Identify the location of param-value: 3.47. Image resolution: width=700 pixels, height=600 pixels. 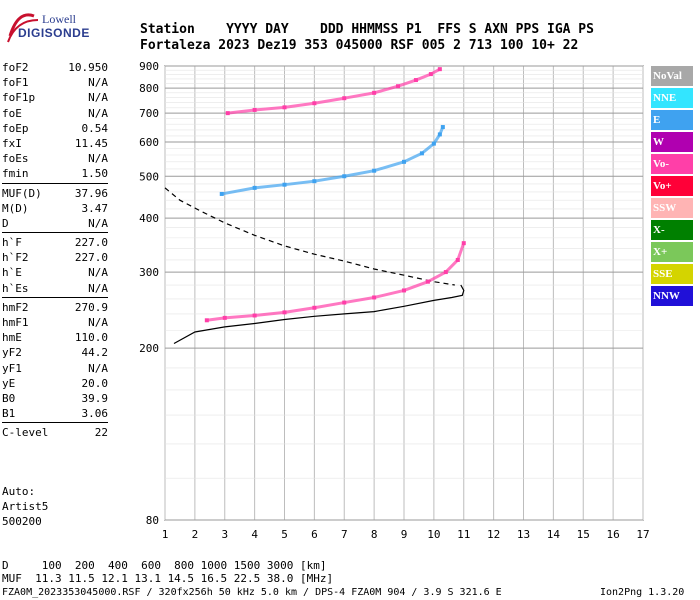
(95, 208).